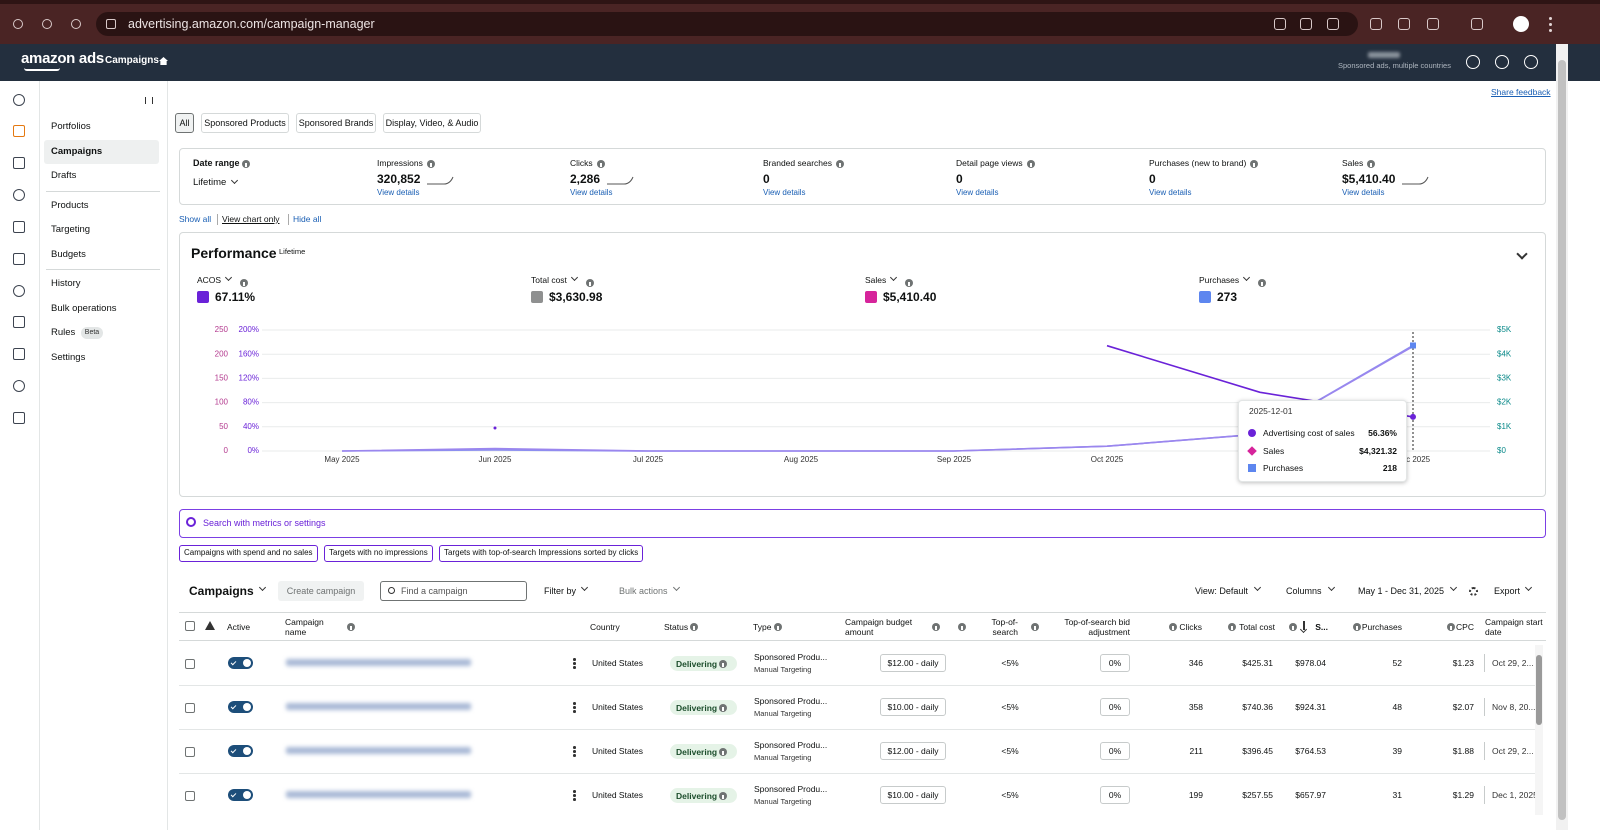 This screenshot has height=830, width=1600. What do you see at coordinates (453, 591) in the screenshot?
I see `find-input` at bounding box center [453, 591].